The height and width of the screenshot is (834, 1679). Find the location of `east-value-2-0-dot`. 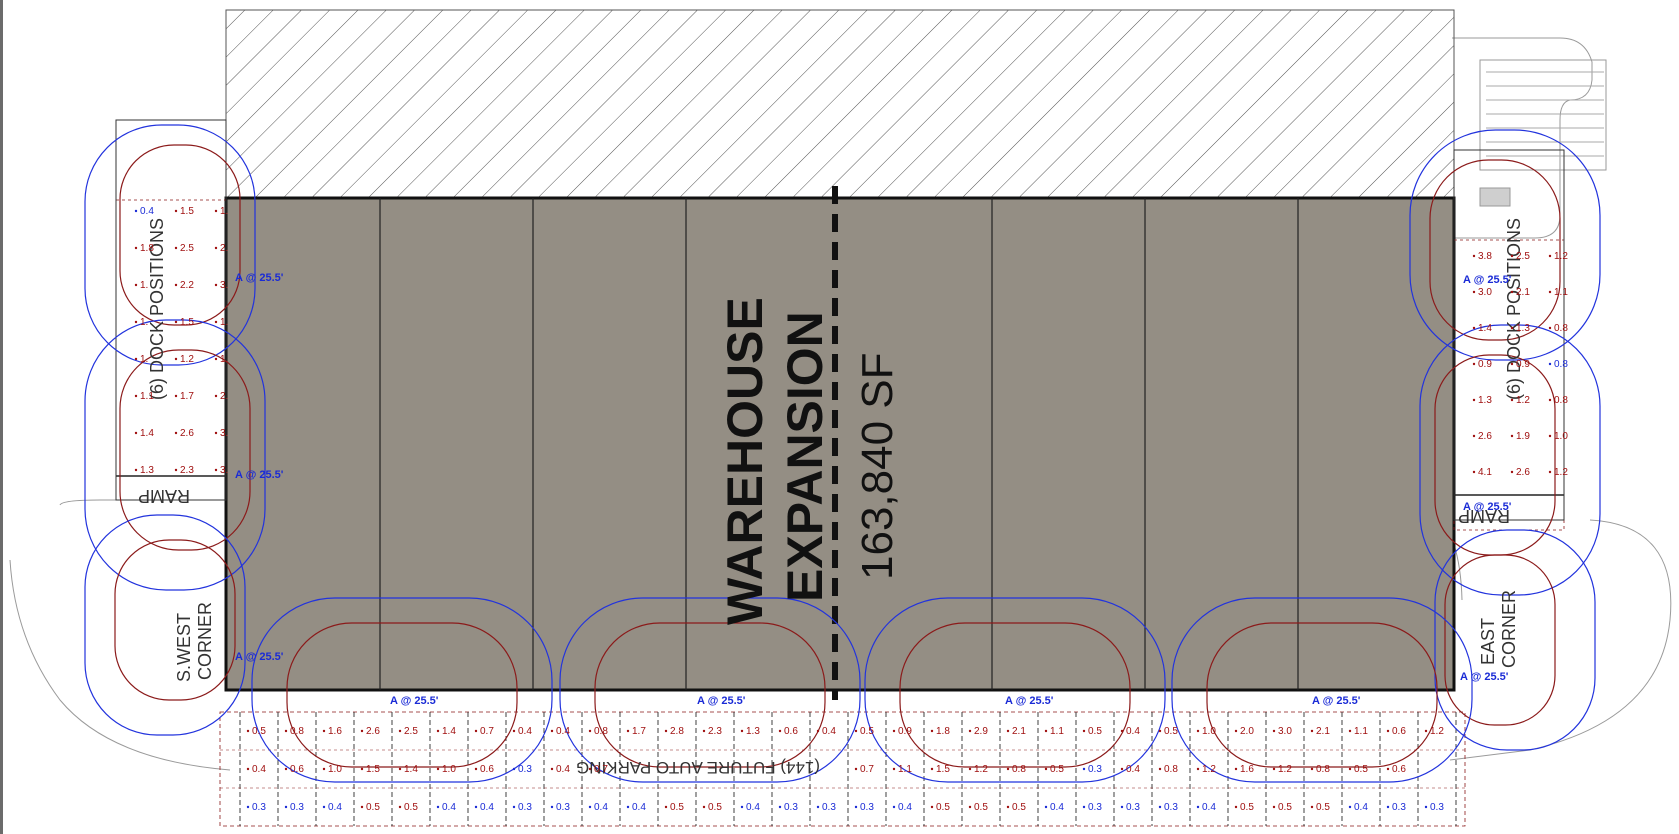

east-value-2-0-dot is located at coordinates (1474, 328).